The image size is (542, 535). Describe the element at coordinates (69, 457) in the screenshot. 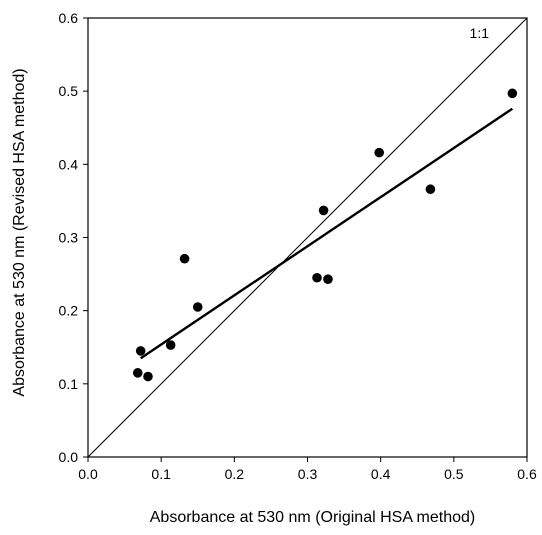

I see `y-tick-label: 0.0` at that location.